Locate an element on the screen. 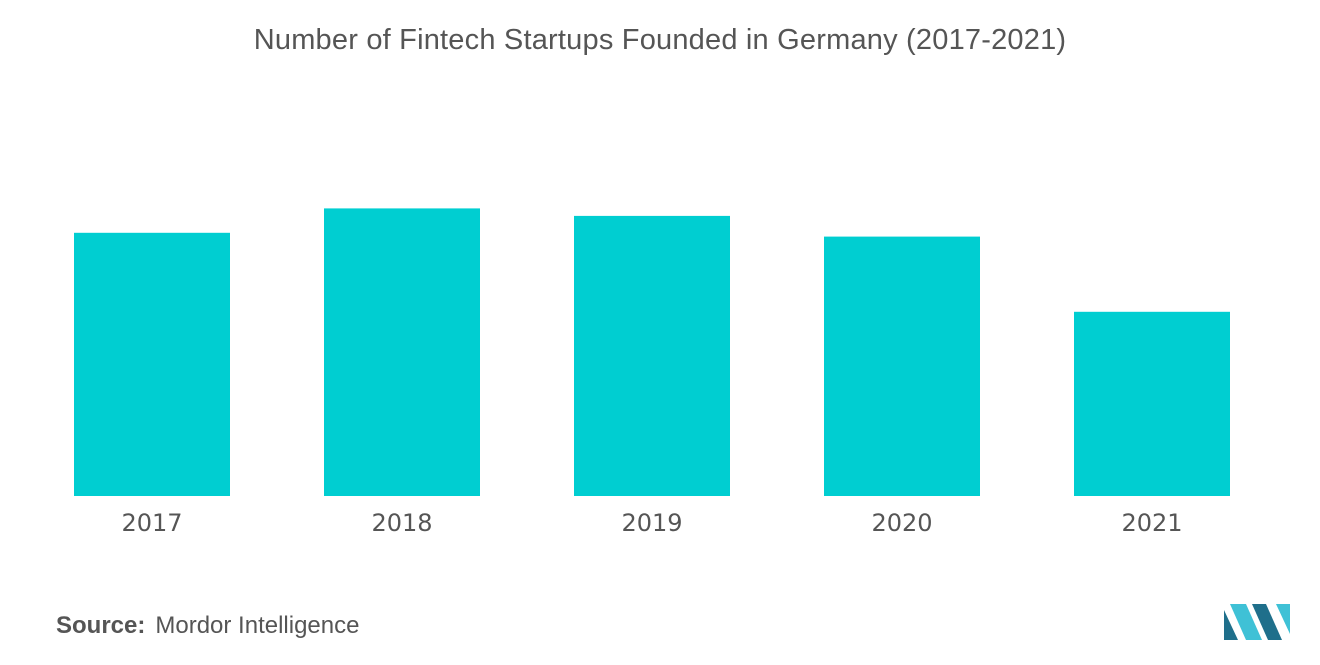 The height and width of the screenshot is (665, 1320). x-tick-label-2019: 2019 is located at coordinates (651, 523).